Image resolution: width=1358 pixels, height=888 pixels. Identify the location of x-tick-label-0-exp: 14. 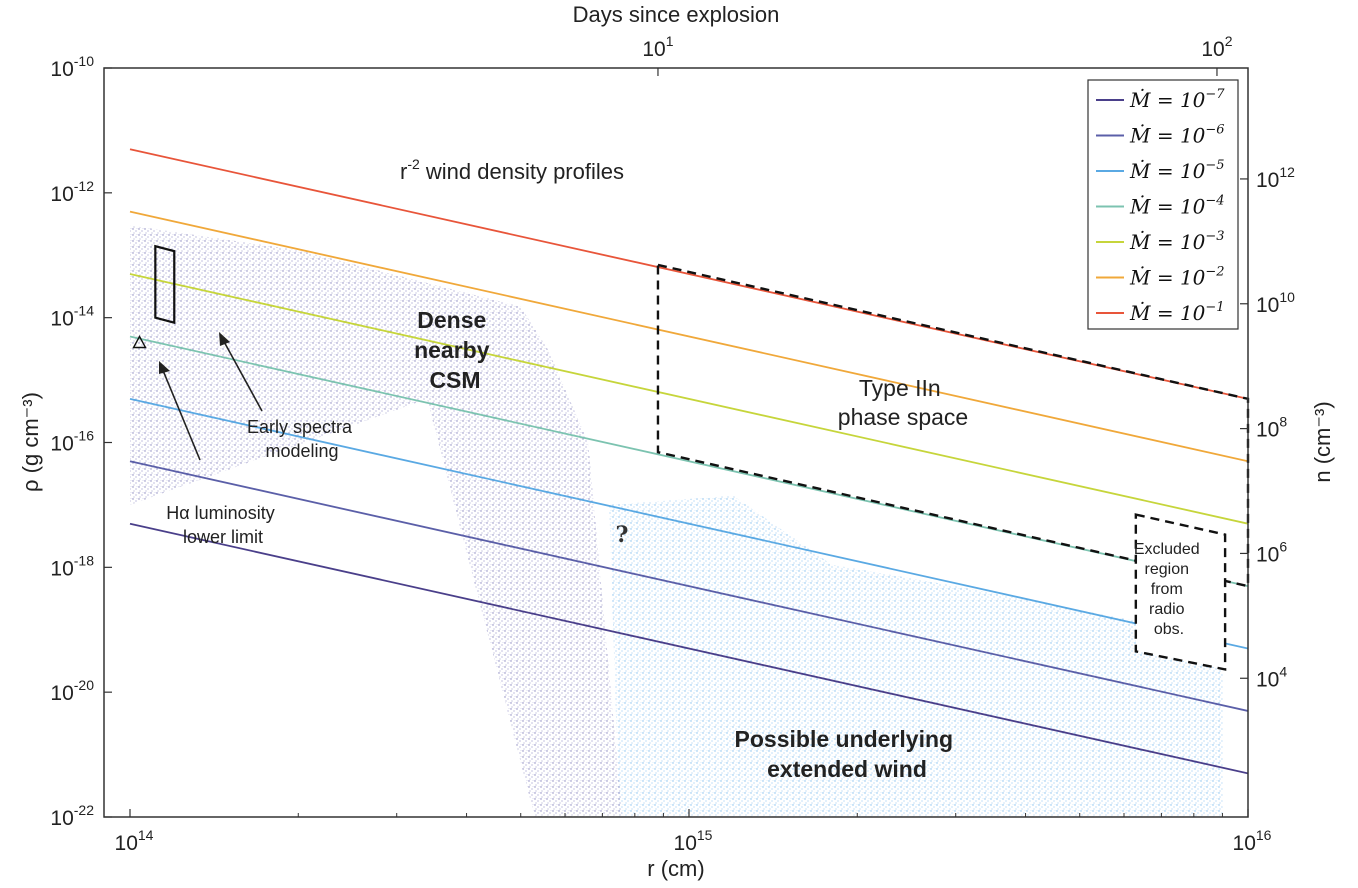
(146, 835).